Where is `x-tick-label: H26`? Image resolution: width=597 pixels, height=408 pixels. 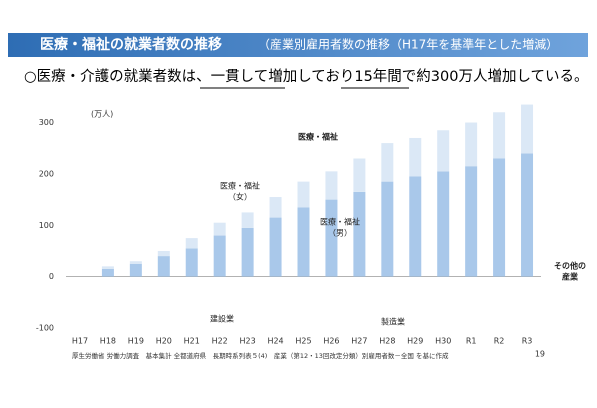
x-tick-label: H26 is located at coordinates (331, 341).